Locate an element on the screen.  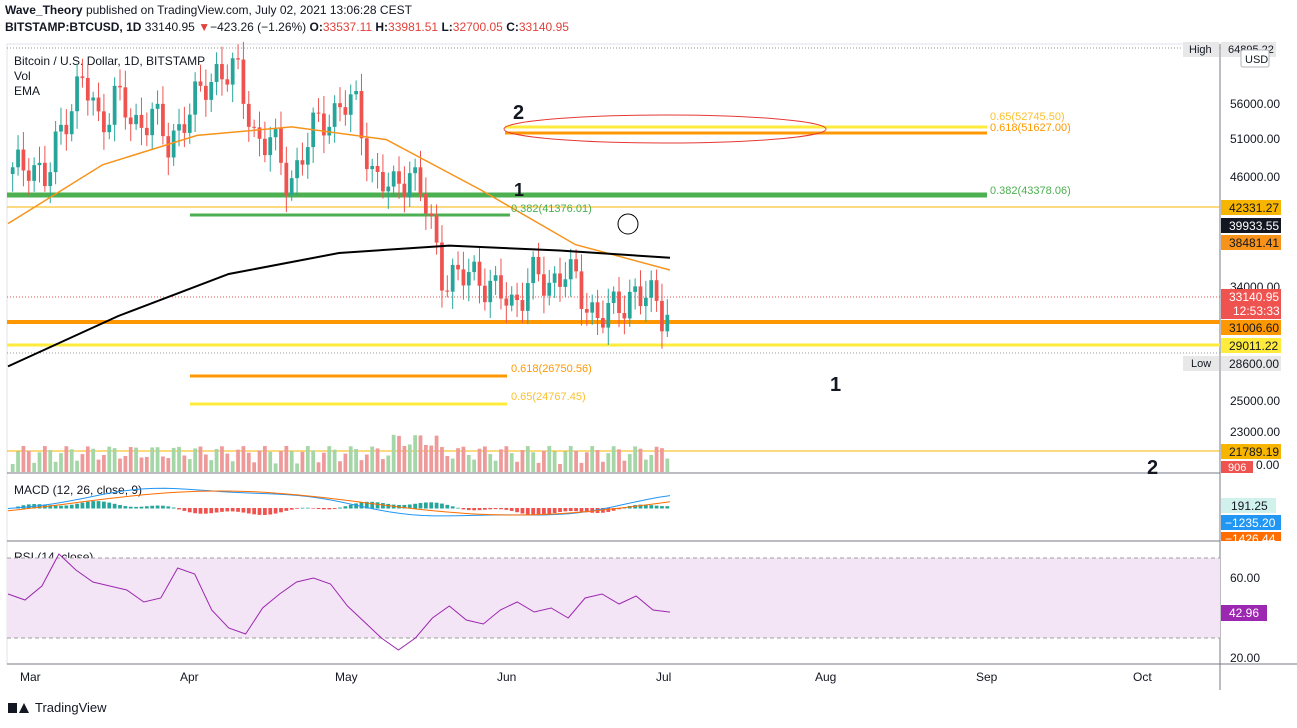
time-axis: Mar Apr May Jun Jul Aug Sep Oct is located at coordinates (586, 677).